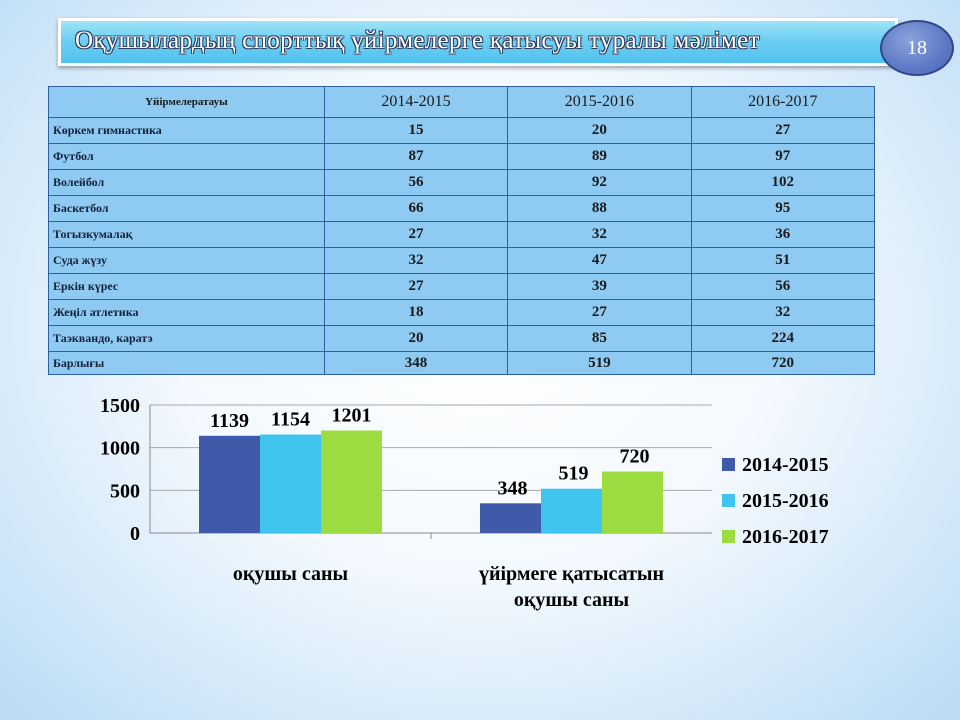 The width and height of the screenshot is (960, 720). Describe the element at coordinates (290, 420) in the screenshot. I see `data-label: 1154` at that location.